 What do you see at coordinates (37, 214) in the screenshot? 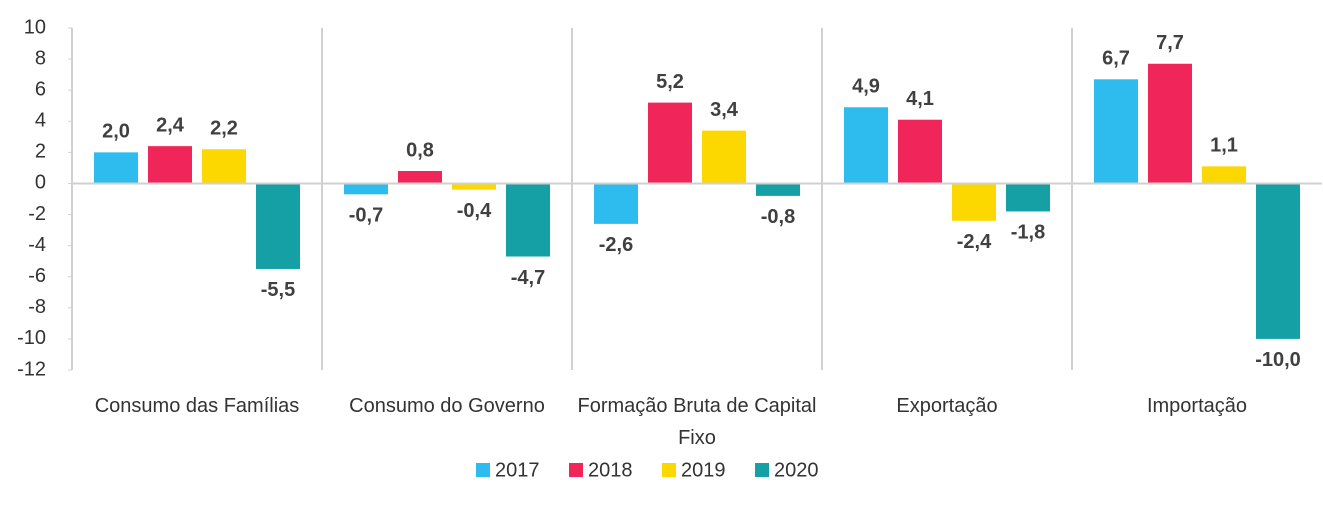
I see `y-tick-label: -2` at bounding box center [37, 214].